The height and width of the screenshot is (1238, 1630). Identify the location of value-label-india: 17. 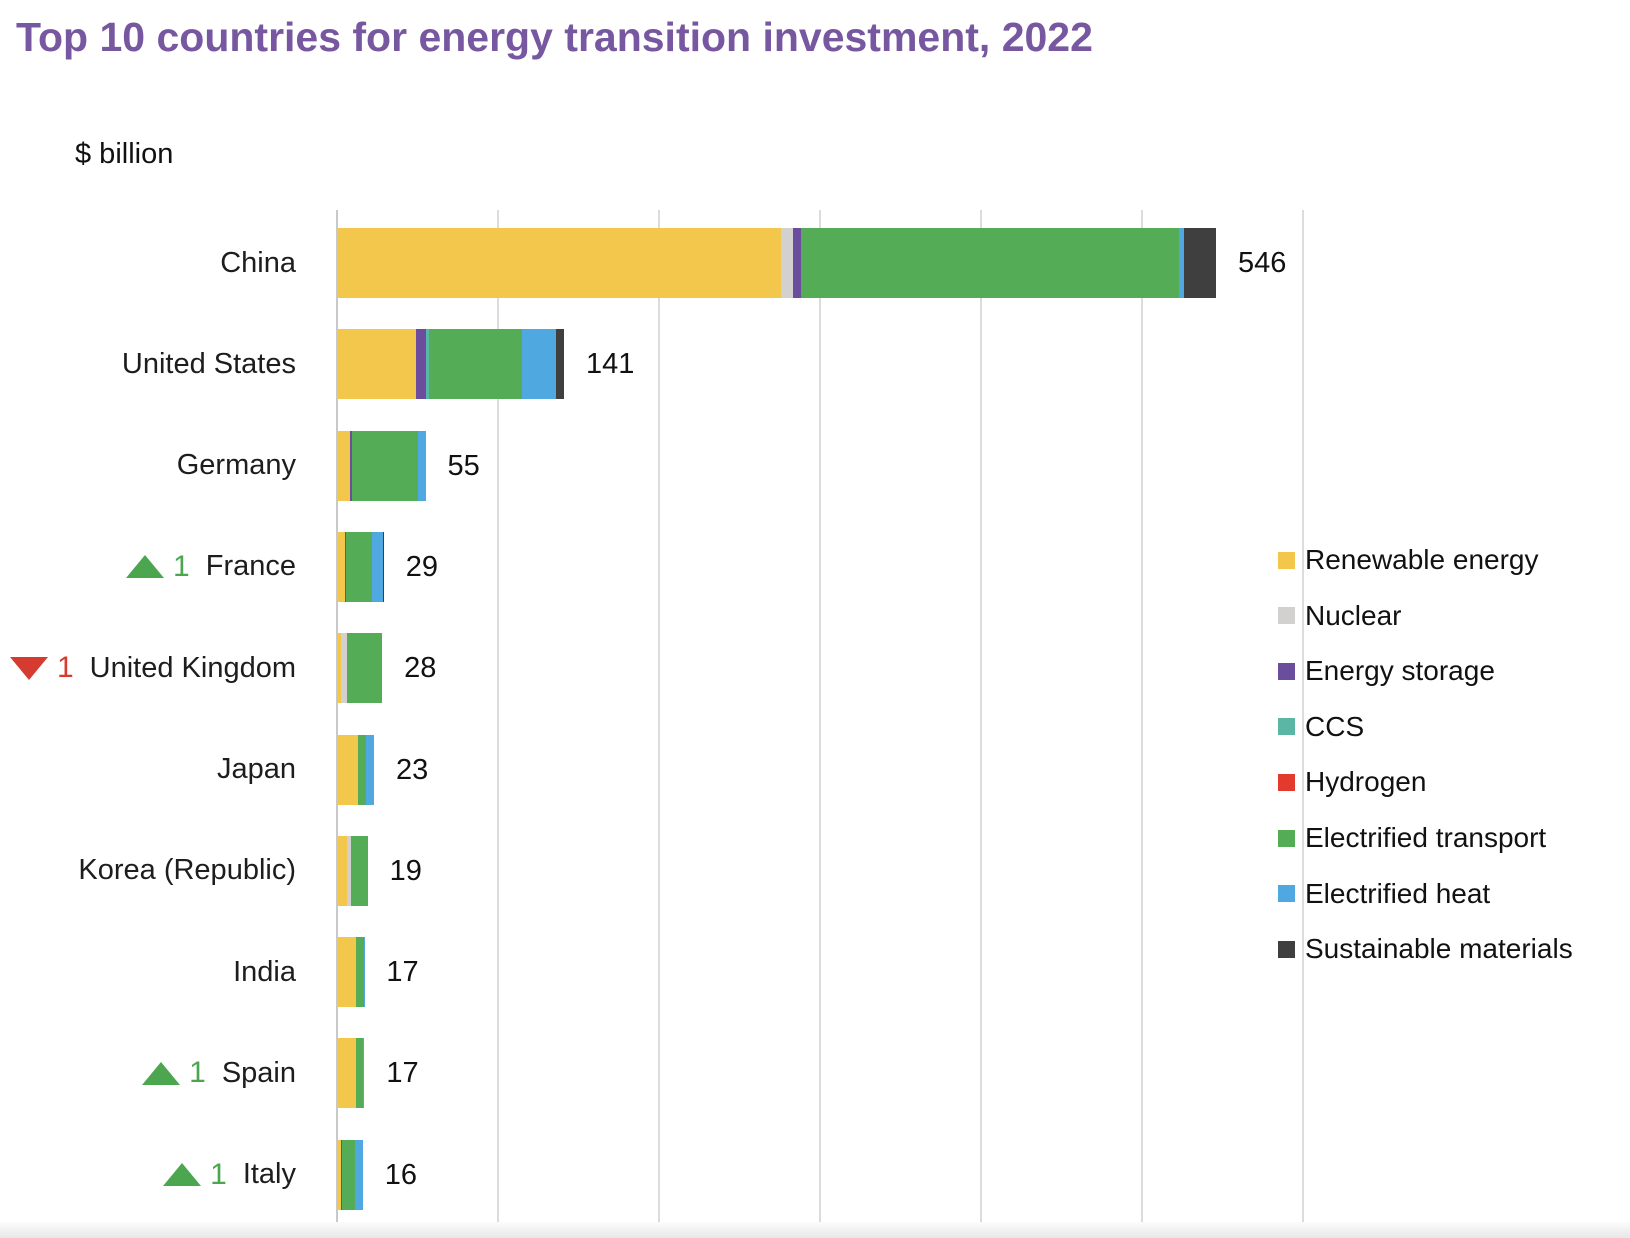
(402, 972).